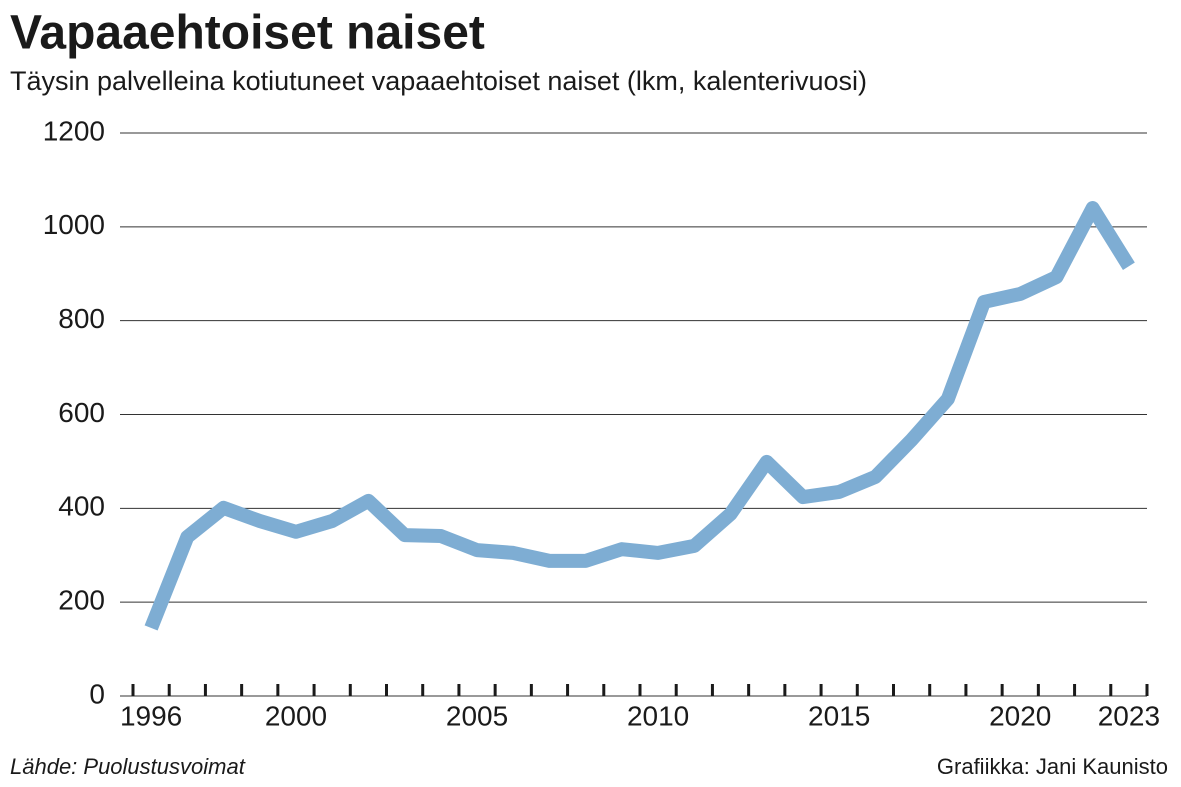 The height and width of the screenshot is (787, 1181). What do you see at coordinates (1020, 715) in the screenshot?
I see `x-tick-label: 2020` at bounding box center [1020, 715].